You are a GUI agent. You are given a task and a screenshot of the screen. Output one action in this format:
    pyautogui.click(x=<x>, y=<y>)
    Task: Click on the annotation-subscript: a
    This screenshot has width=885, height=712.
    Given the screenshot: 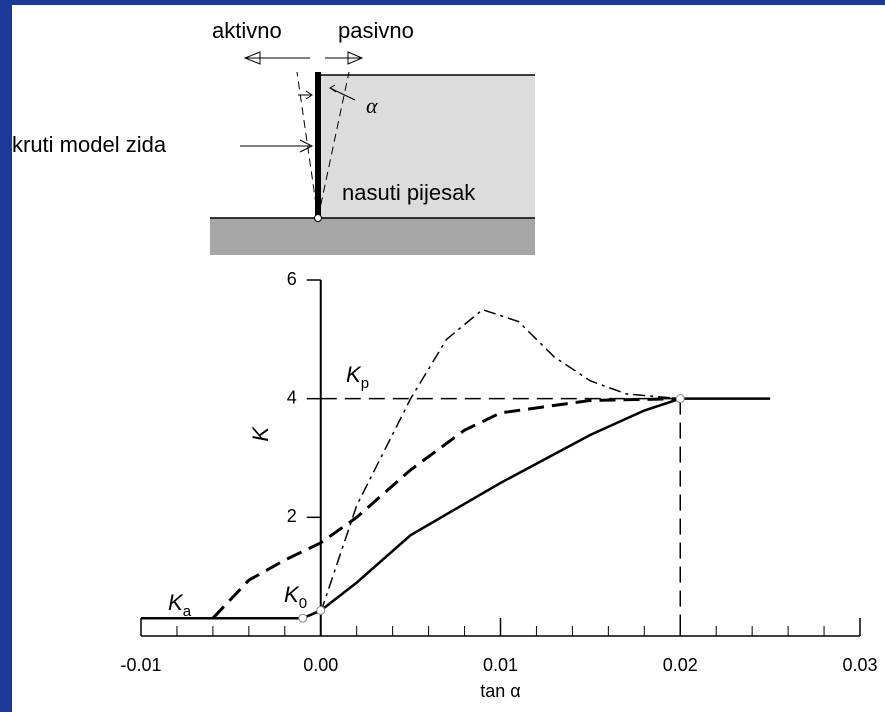 What is the action you would take?
    pyautogui.click(x=187, y=611)
    